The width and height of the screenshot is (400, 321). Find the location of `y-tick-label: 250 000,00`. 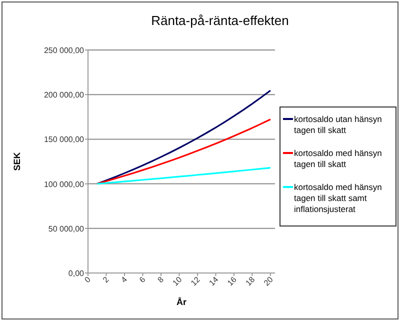

y-tick-label: 250 000,00 is located at coordinates (64, 50).